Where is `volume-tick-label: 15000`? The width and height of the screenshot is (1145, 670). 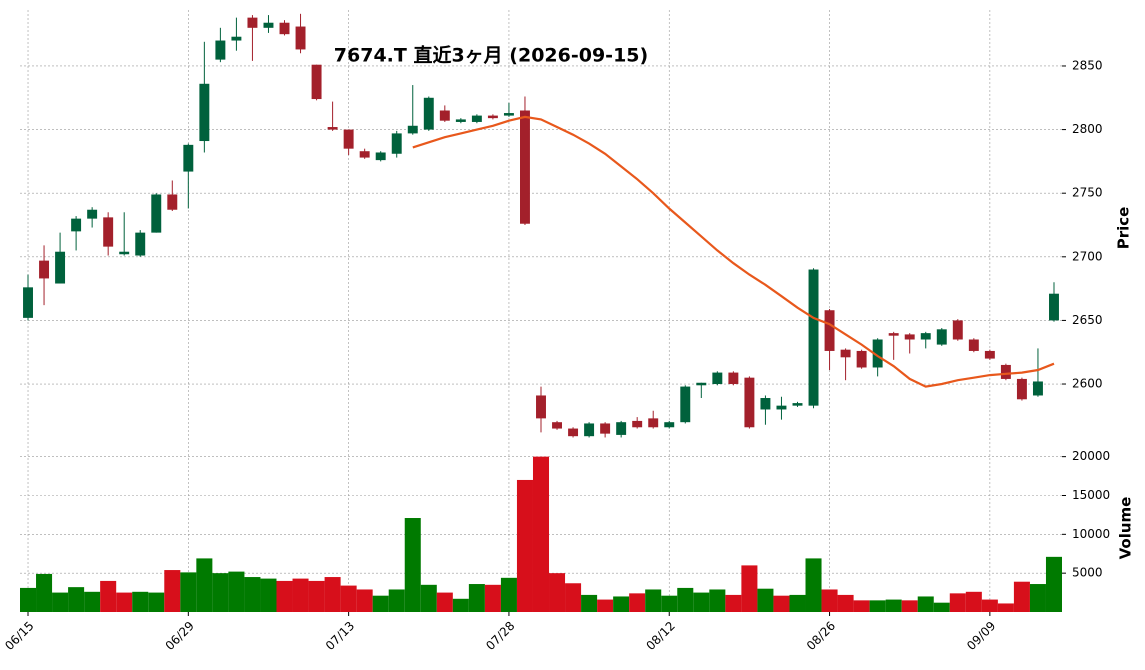
volume-tick-label: 15000 is located at coordinates (1091, 495).